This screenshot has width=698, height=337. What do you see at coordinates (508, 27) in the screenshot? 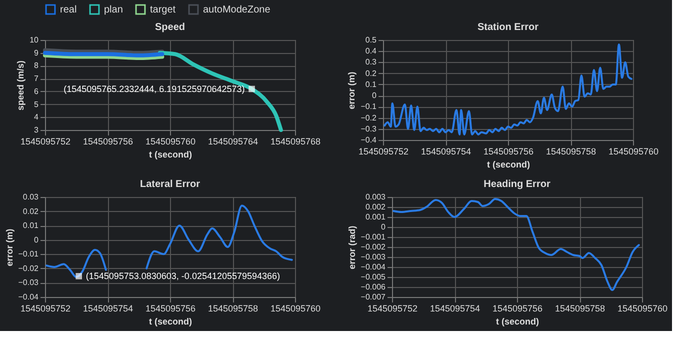
I see `chart-title: Station Error` at bounding box center [508, 27].